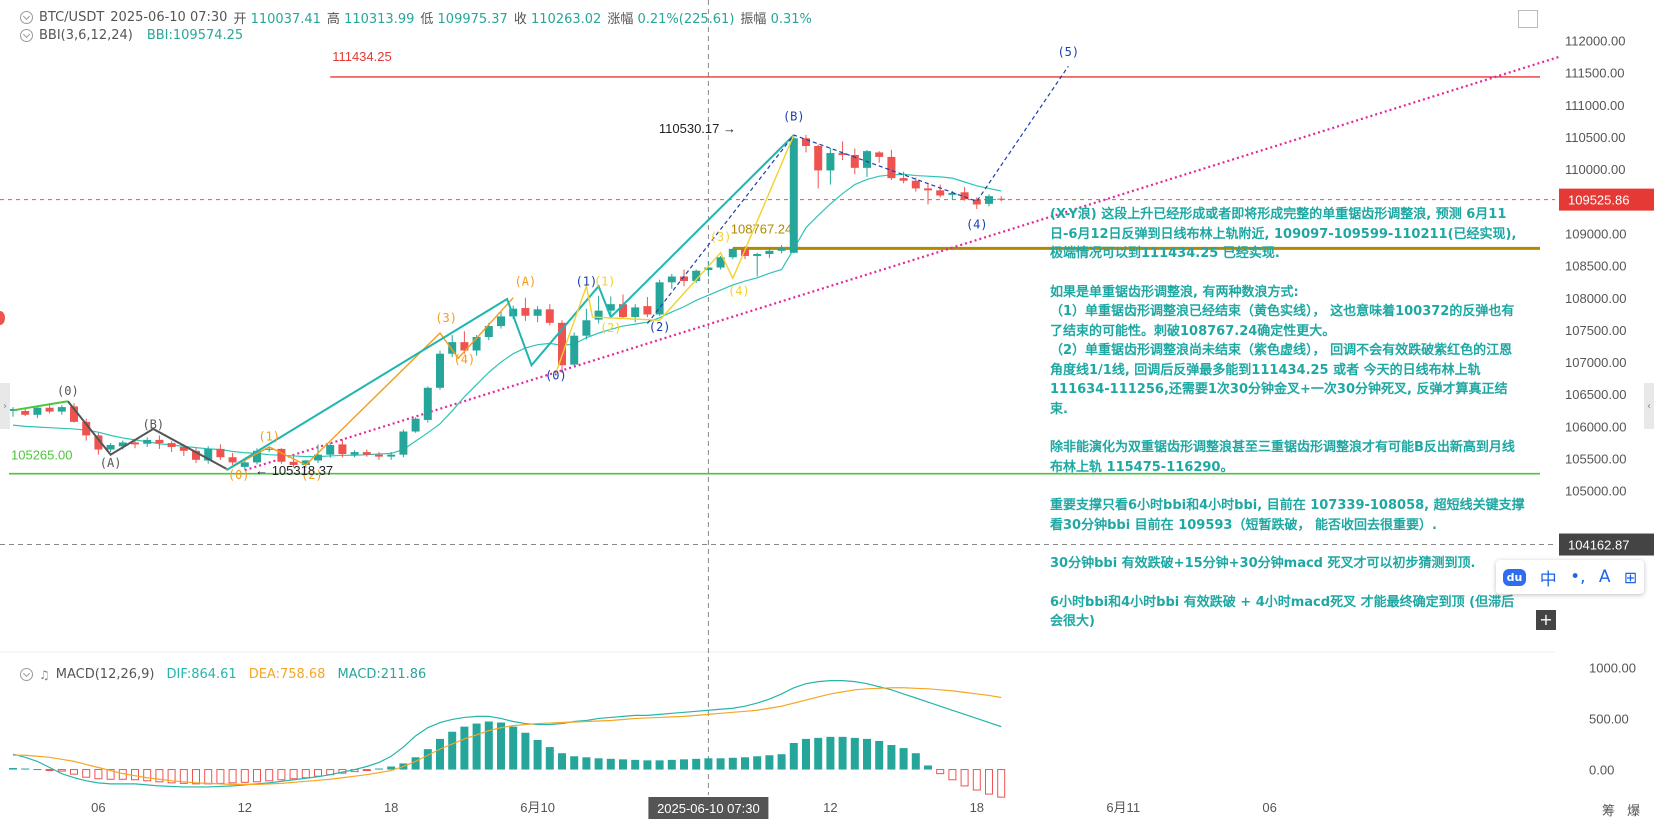  I want to click on datetime-label: 2025-06-10 07:30, so click(169, 17).